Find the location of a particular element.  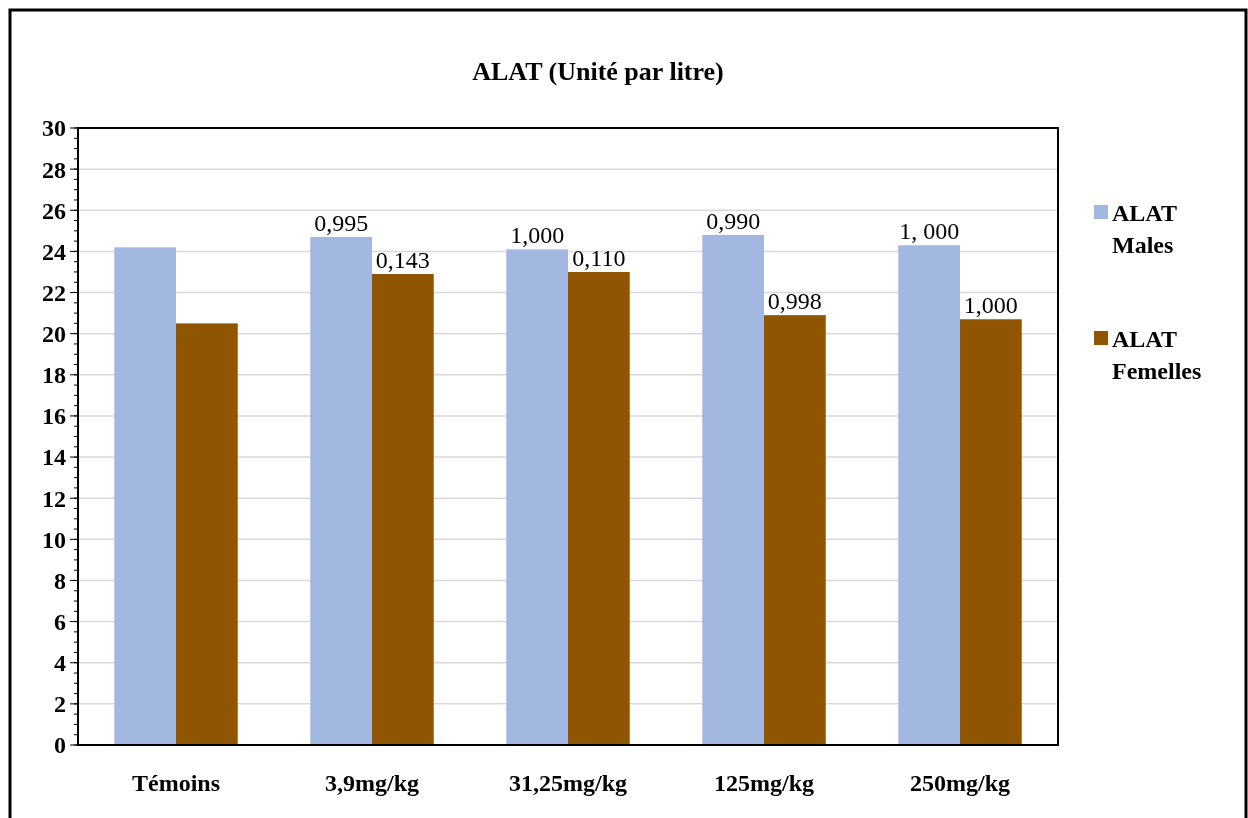

x-tick-label: 125mg/kg is located at coordinates (764, 783).